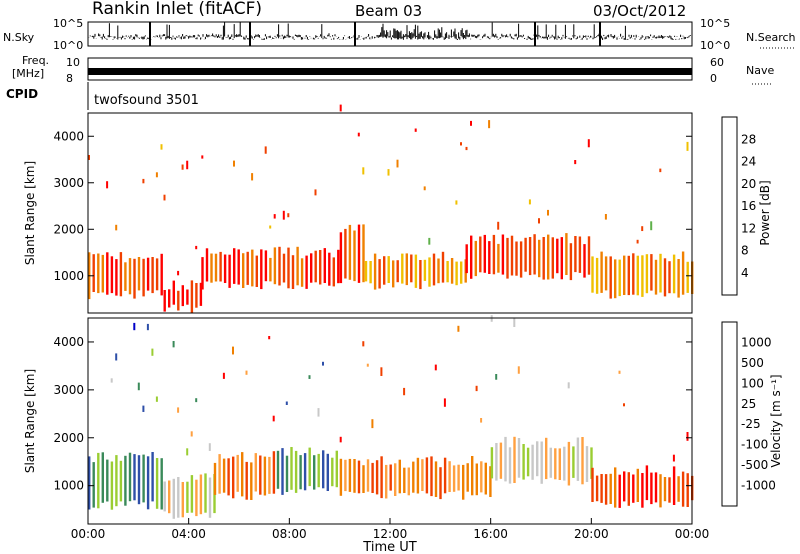 The width and height of the screenshot is (800, 554). Describe the element at coordinates (715, 45) in the screenshot. I see `nsearch-tick-bottom: 10^0` at that location.